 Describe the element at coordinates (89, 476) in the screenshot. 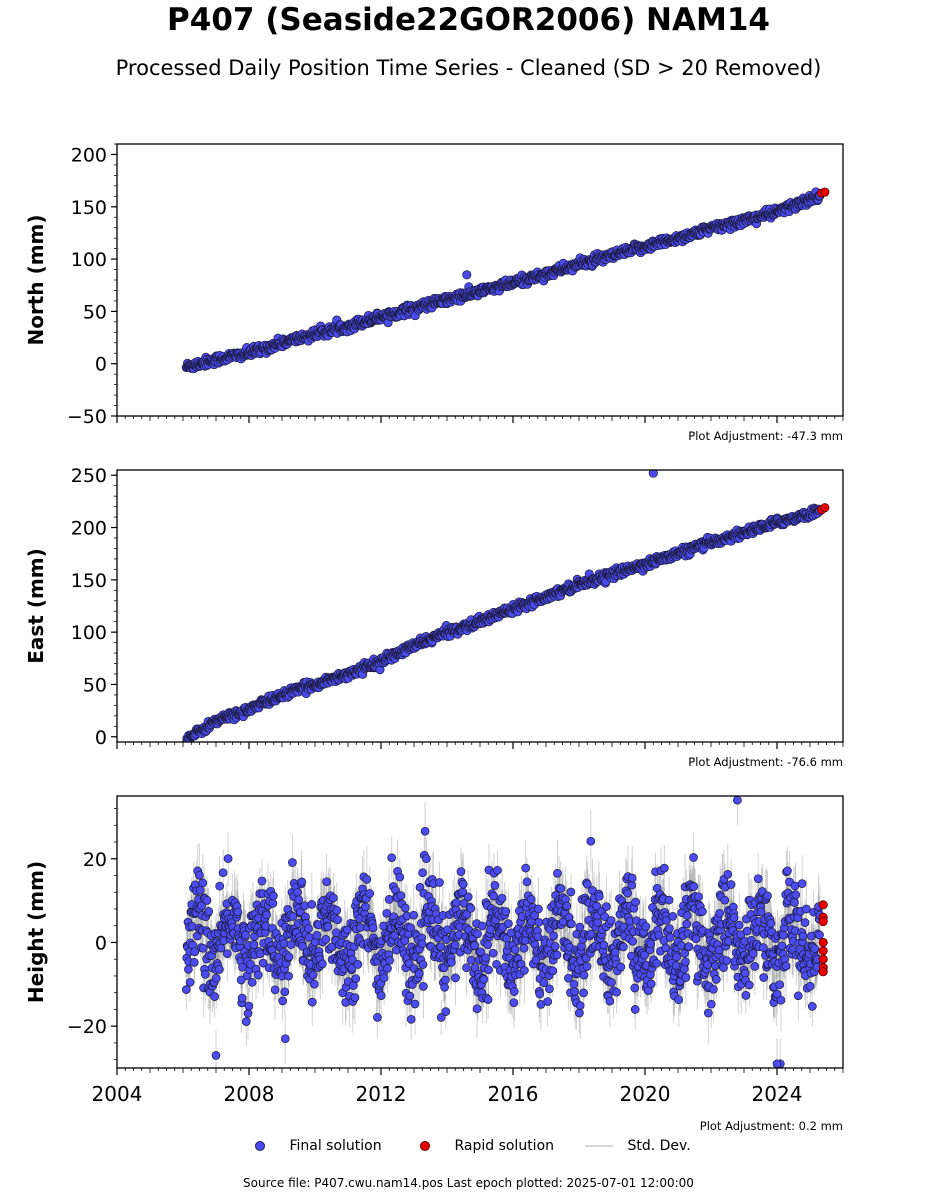

I see `y-tick-label: 250` at that location.